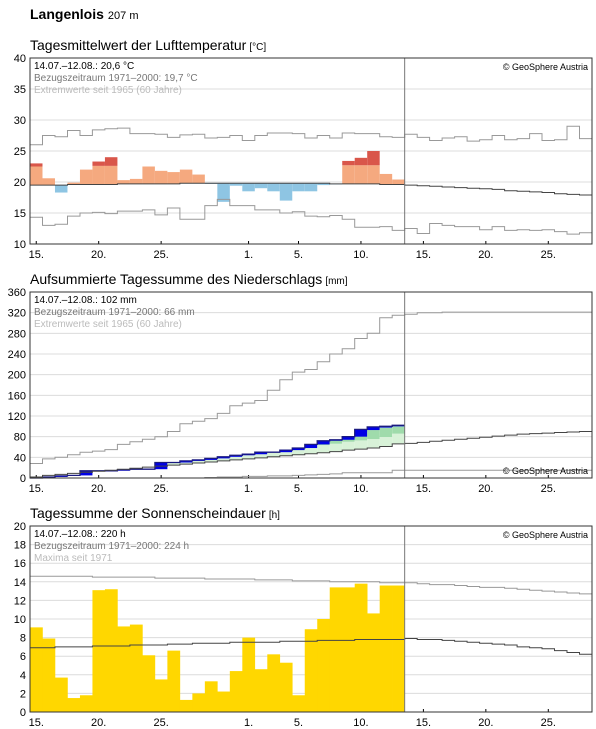 Image resolution: width=596 pixels, height=729 pixels. Describe the element at coordinates (116, 78) in the screenshot. I see `legend-line: Bezugszeitraum 1971–2000: 19,7 °C` at that location.